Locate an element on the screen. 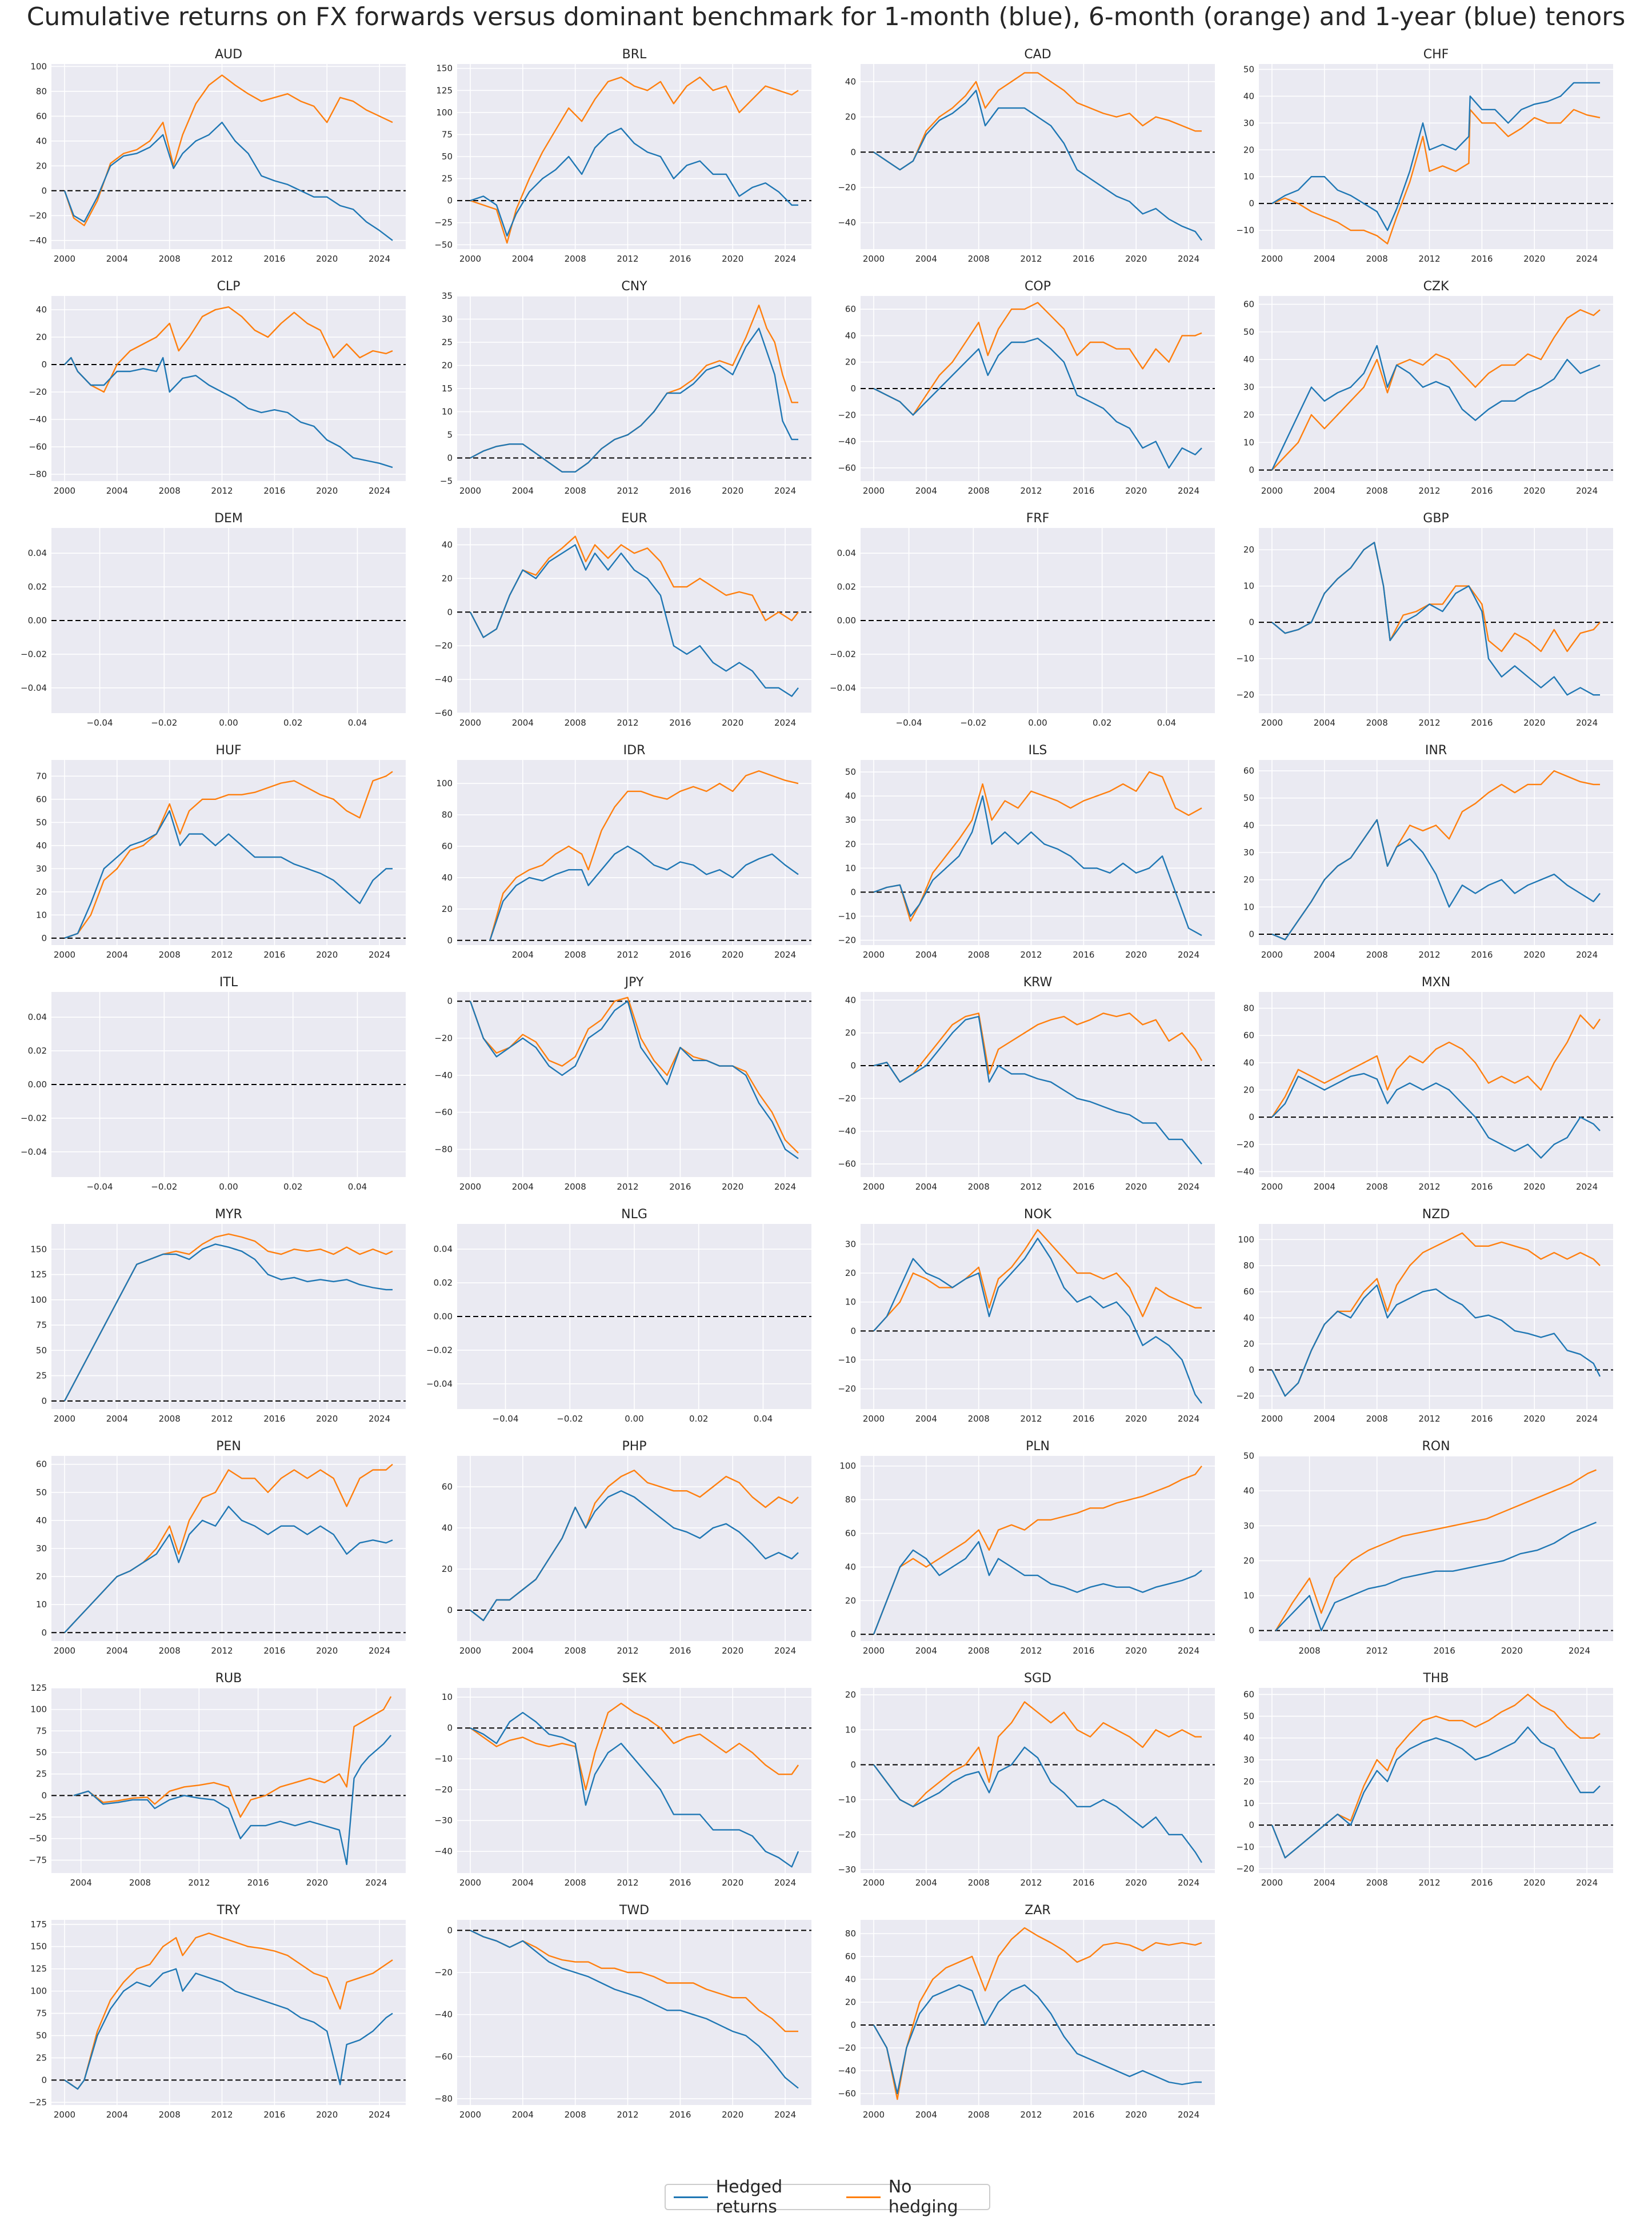 Image resolution: width=1652 pixels, height=2217 pixels. y-tick-label: −60 is located at coordinates (443, 2056).